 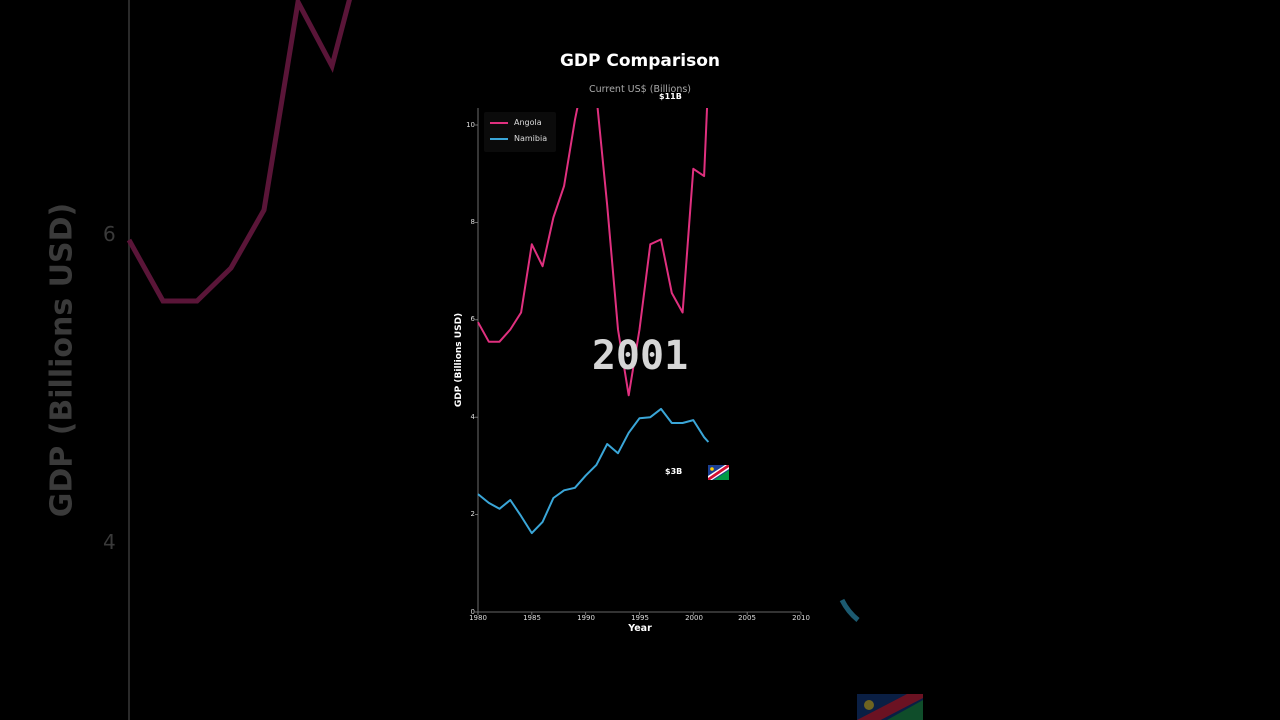 What do you see at coordinates (528, 122) in the screenshot?
I see `legend-label: Angola` at bounding box center [528, 122].